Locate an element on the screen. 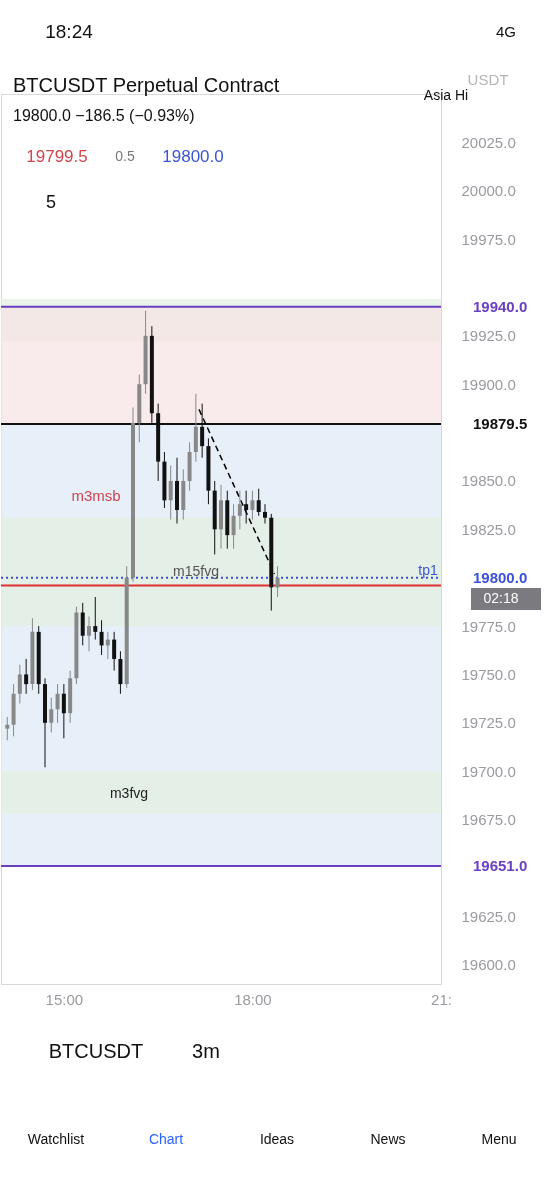 This screenshot has width=554, height=1200. y-tick-label: 19975.0 is located at coordinates (488, 239).